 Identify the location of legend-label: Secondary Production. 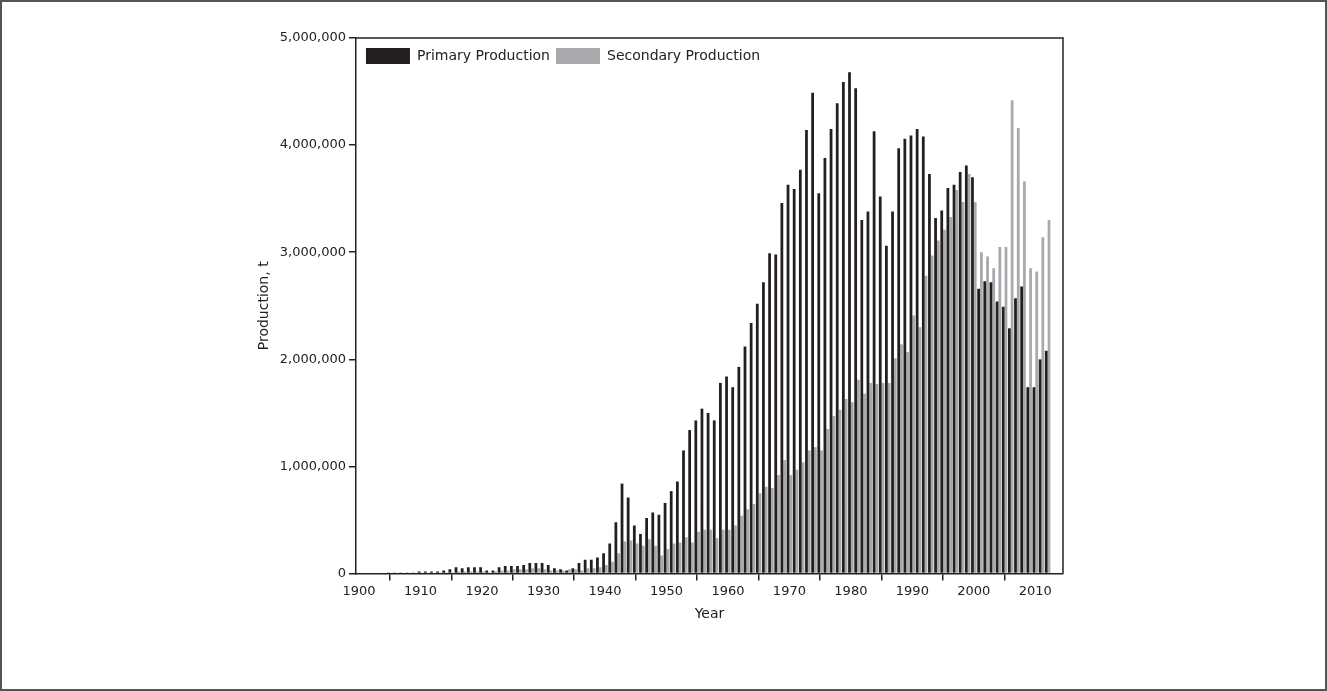
(684, 54).